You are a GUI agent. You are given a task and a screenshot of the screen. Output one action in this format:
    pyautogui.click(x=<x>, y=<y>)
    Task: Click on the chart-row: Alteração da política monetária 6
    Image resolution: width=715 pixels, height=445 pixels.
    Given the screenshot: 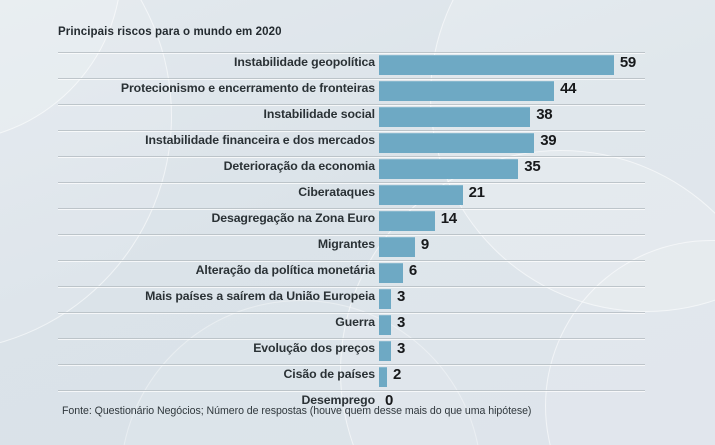 What is the action you would take?
    pyautogui.click(x=357, y=273)
    